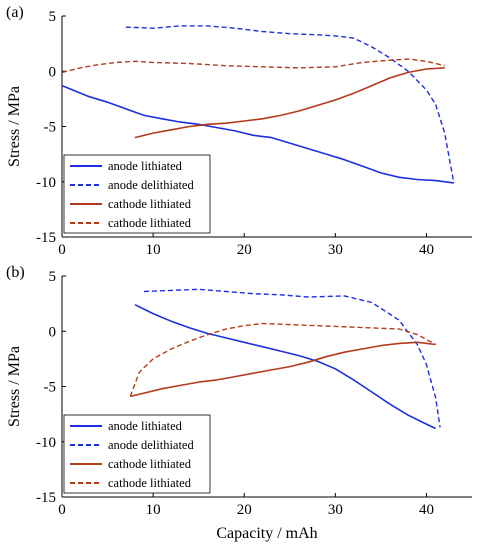 The image size is (481, 555). Describe the element at coordinates (266, 533) in the screenshot. I see `x-axis-label: Capacity / mAh` at that location.